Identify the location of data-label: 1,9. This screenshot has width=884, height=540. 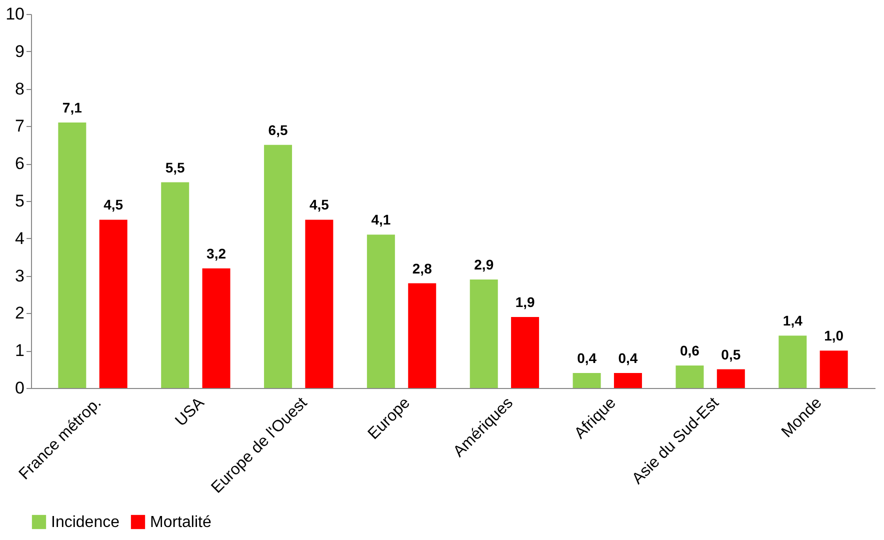
(525, 302).